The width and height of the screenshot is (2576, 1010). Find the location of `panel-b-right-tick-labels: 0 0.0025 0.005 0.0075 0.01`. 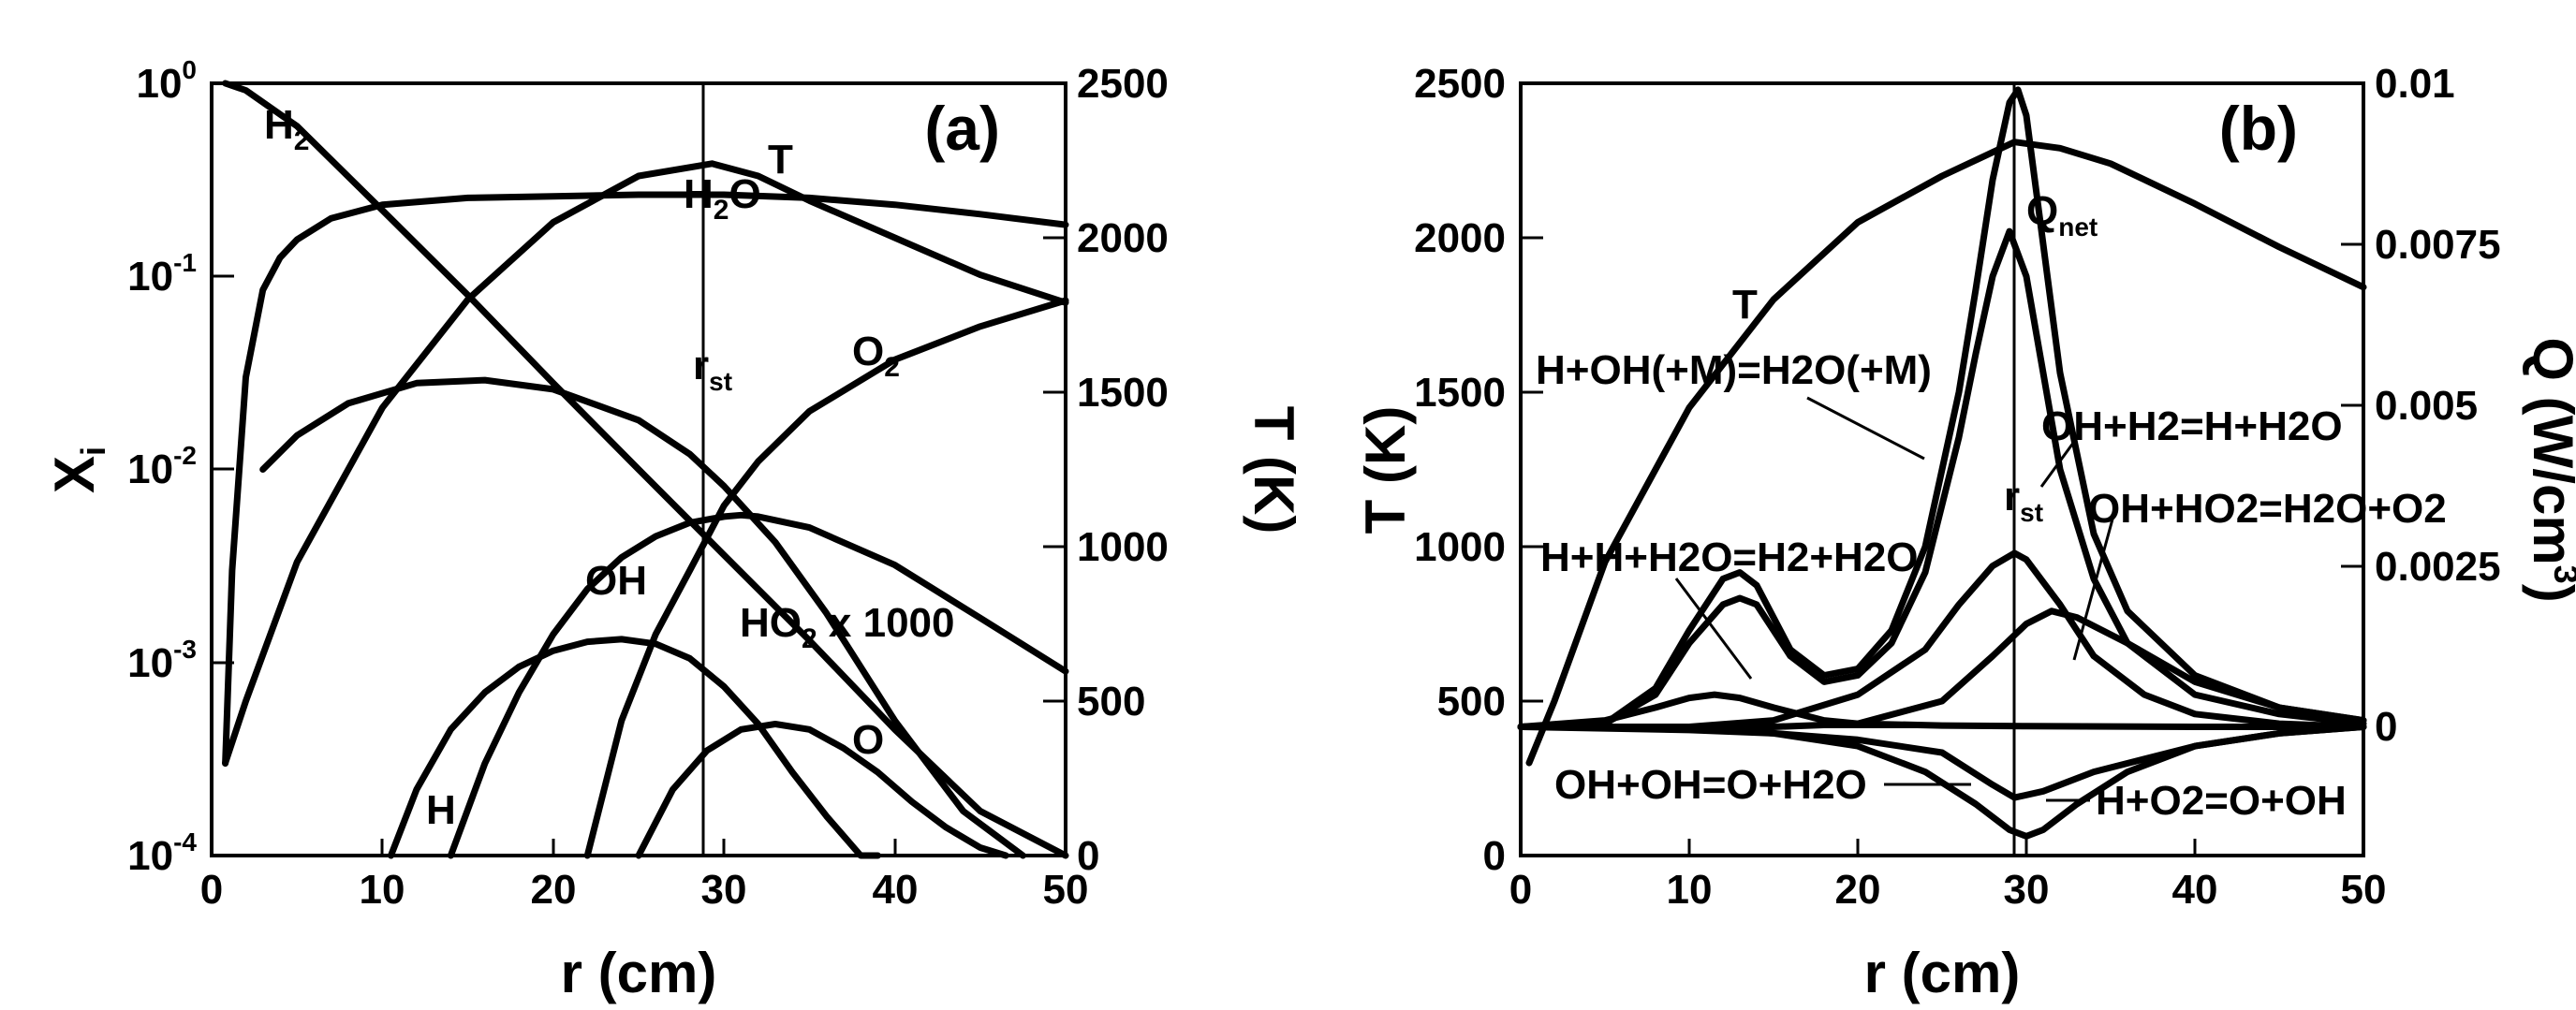

panel-b-right-tick-labels: 0 0.0025 0.005 0.0075 0.01 is located at coordinates (2438, 406).